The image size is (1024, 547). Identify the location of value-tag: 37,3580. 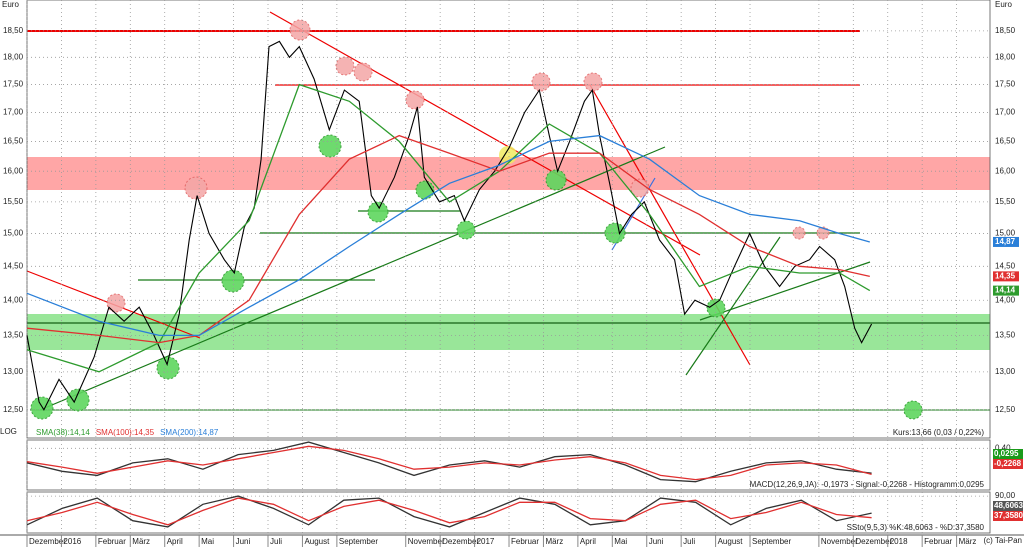
(1008, 515).